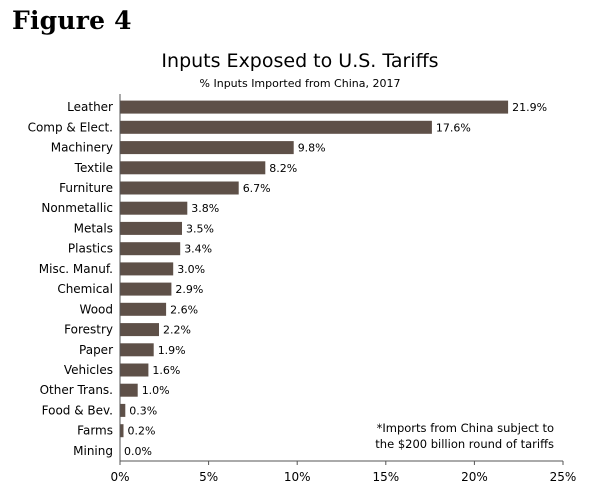  I want to click on value-label: 3.5%, so click(200, 228).